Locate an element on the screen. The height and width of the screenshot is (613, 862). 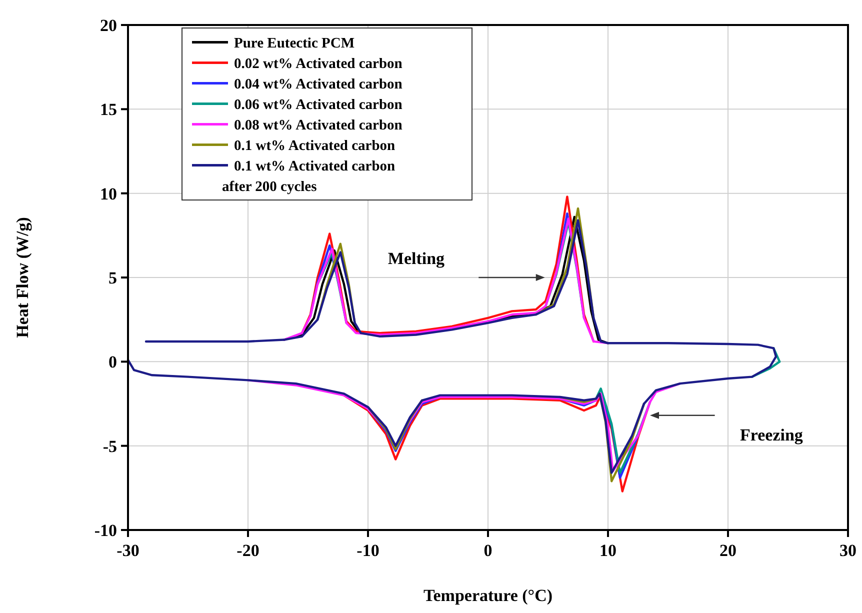
legend-label: 0.02 wt% Activated carbon is located at coordinates (318, 64).